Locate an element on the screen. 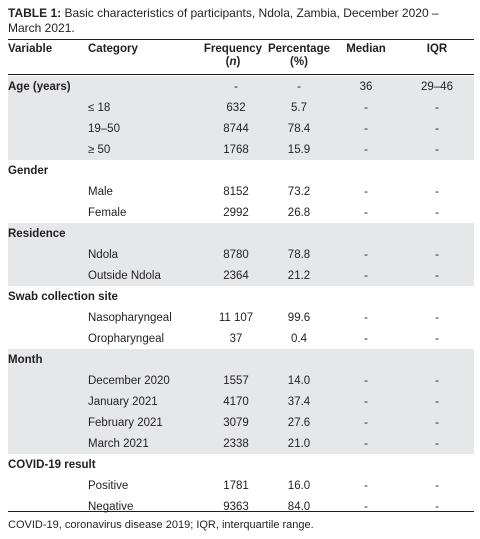 This screenshot has width=480, height=539. category-cell: 19–50 is located at coordinates (104, 129).